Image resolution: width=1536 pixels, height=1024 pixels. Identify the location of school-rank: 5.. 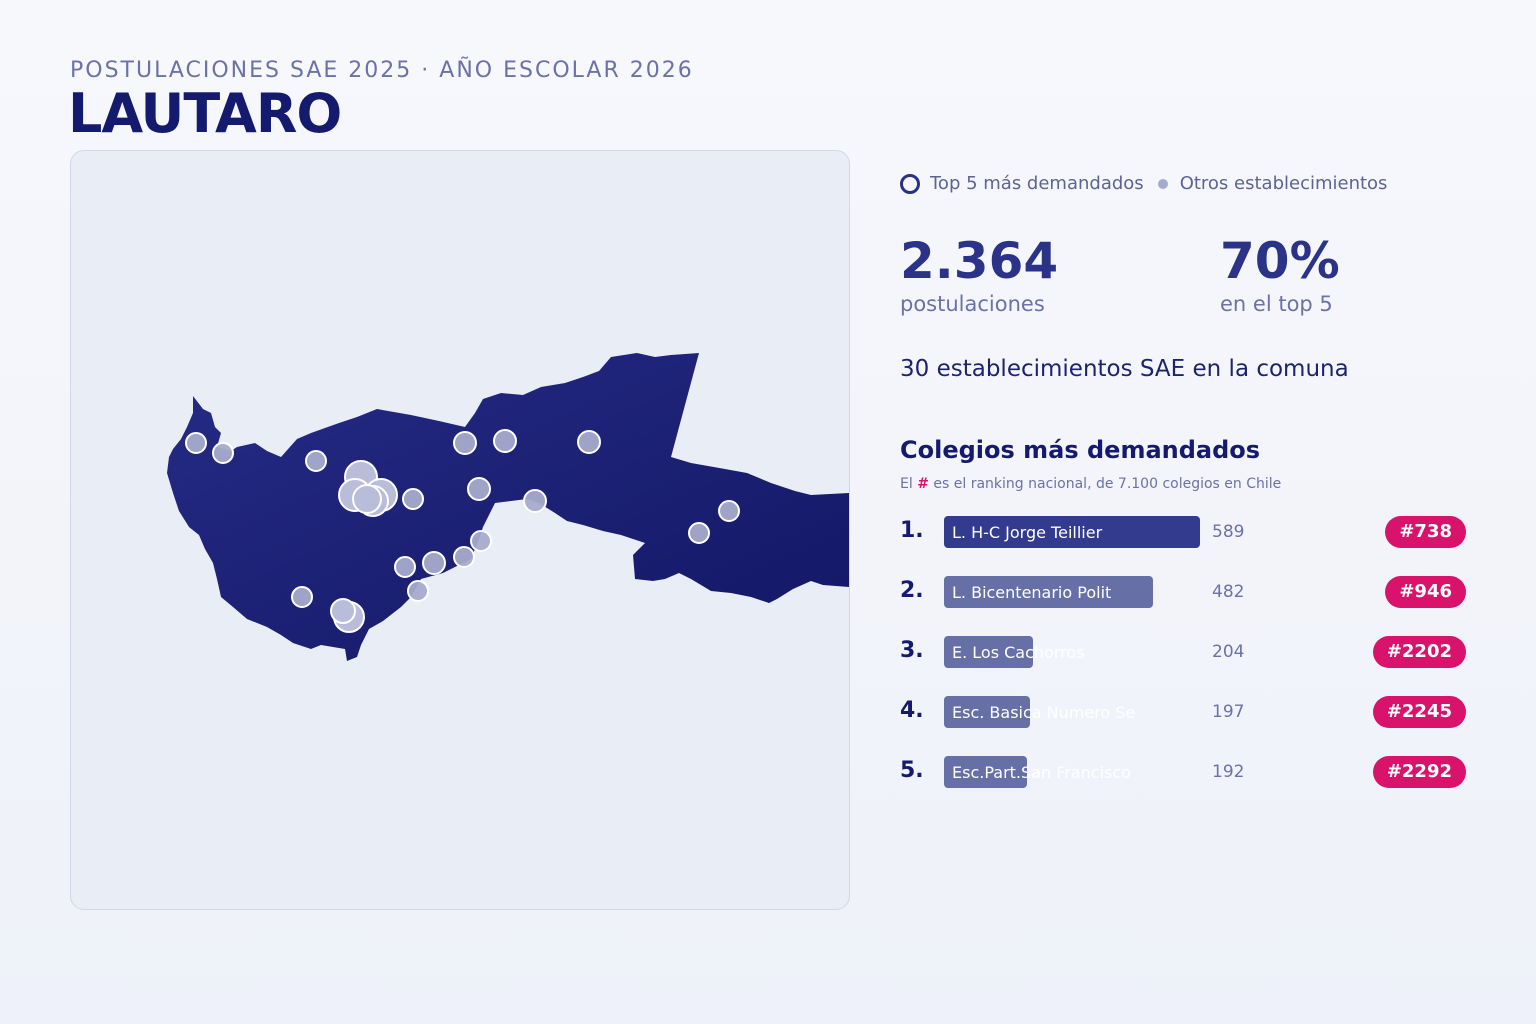
(912, 770).